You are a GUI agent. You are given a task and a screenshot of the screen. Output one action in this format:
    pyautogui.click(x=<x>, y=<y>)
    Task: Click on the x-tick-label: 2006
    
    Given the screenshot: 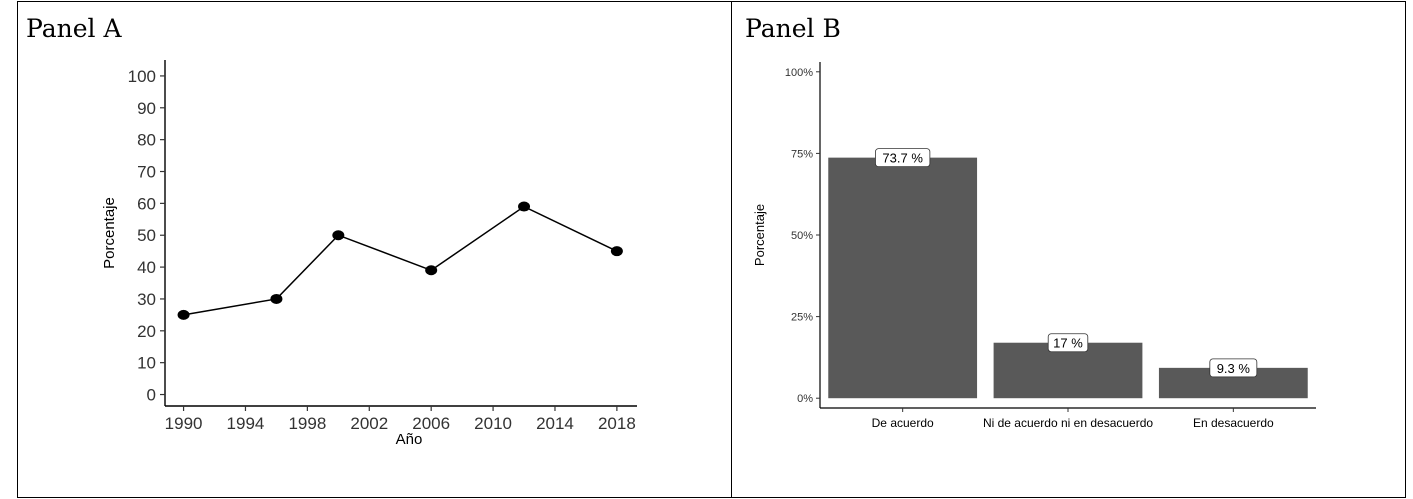 What is the action you would take?
    pyautogui.click(x=431, y=423)
    